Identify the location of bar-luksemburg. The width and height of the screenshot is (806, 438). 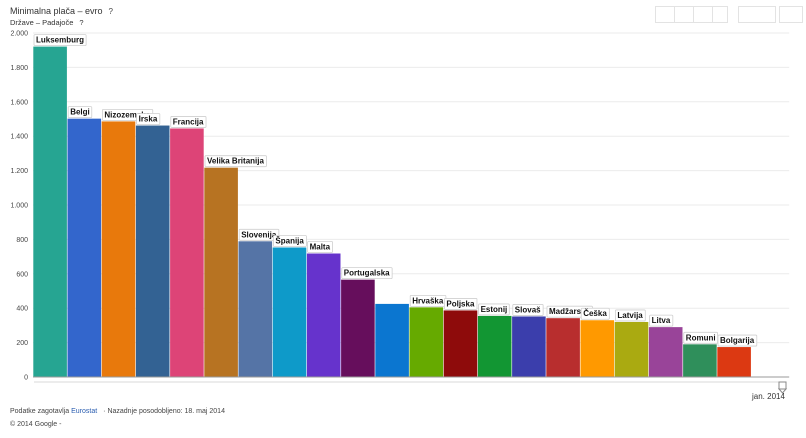
(50, 211).